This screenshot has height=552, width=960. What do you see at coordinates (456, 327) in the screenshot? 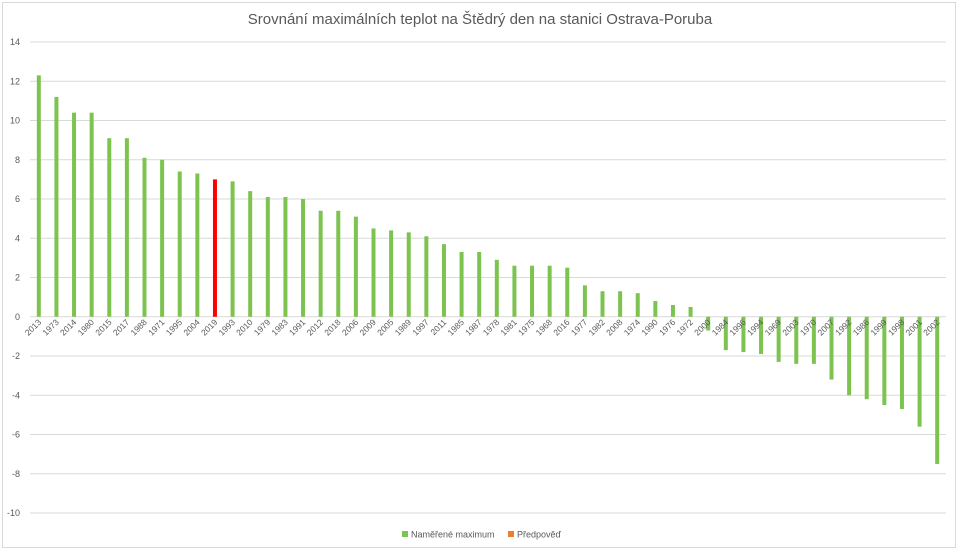
I see `x-tick-label: 1985` at bounding box center [456, 327].